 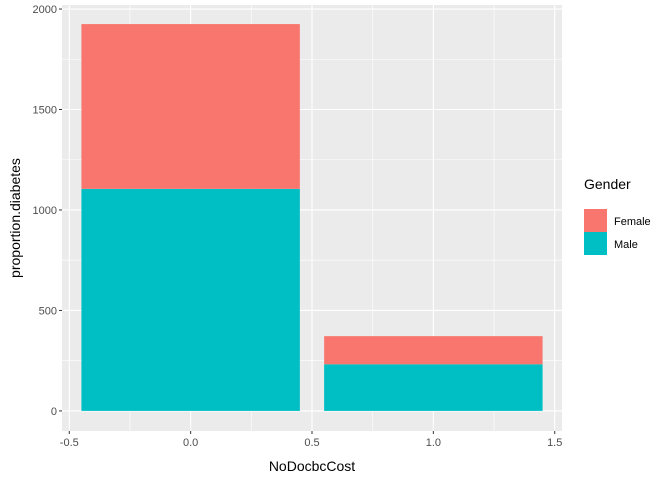 I want to click on y-tick-label: 500, so click(x=48, y=311).